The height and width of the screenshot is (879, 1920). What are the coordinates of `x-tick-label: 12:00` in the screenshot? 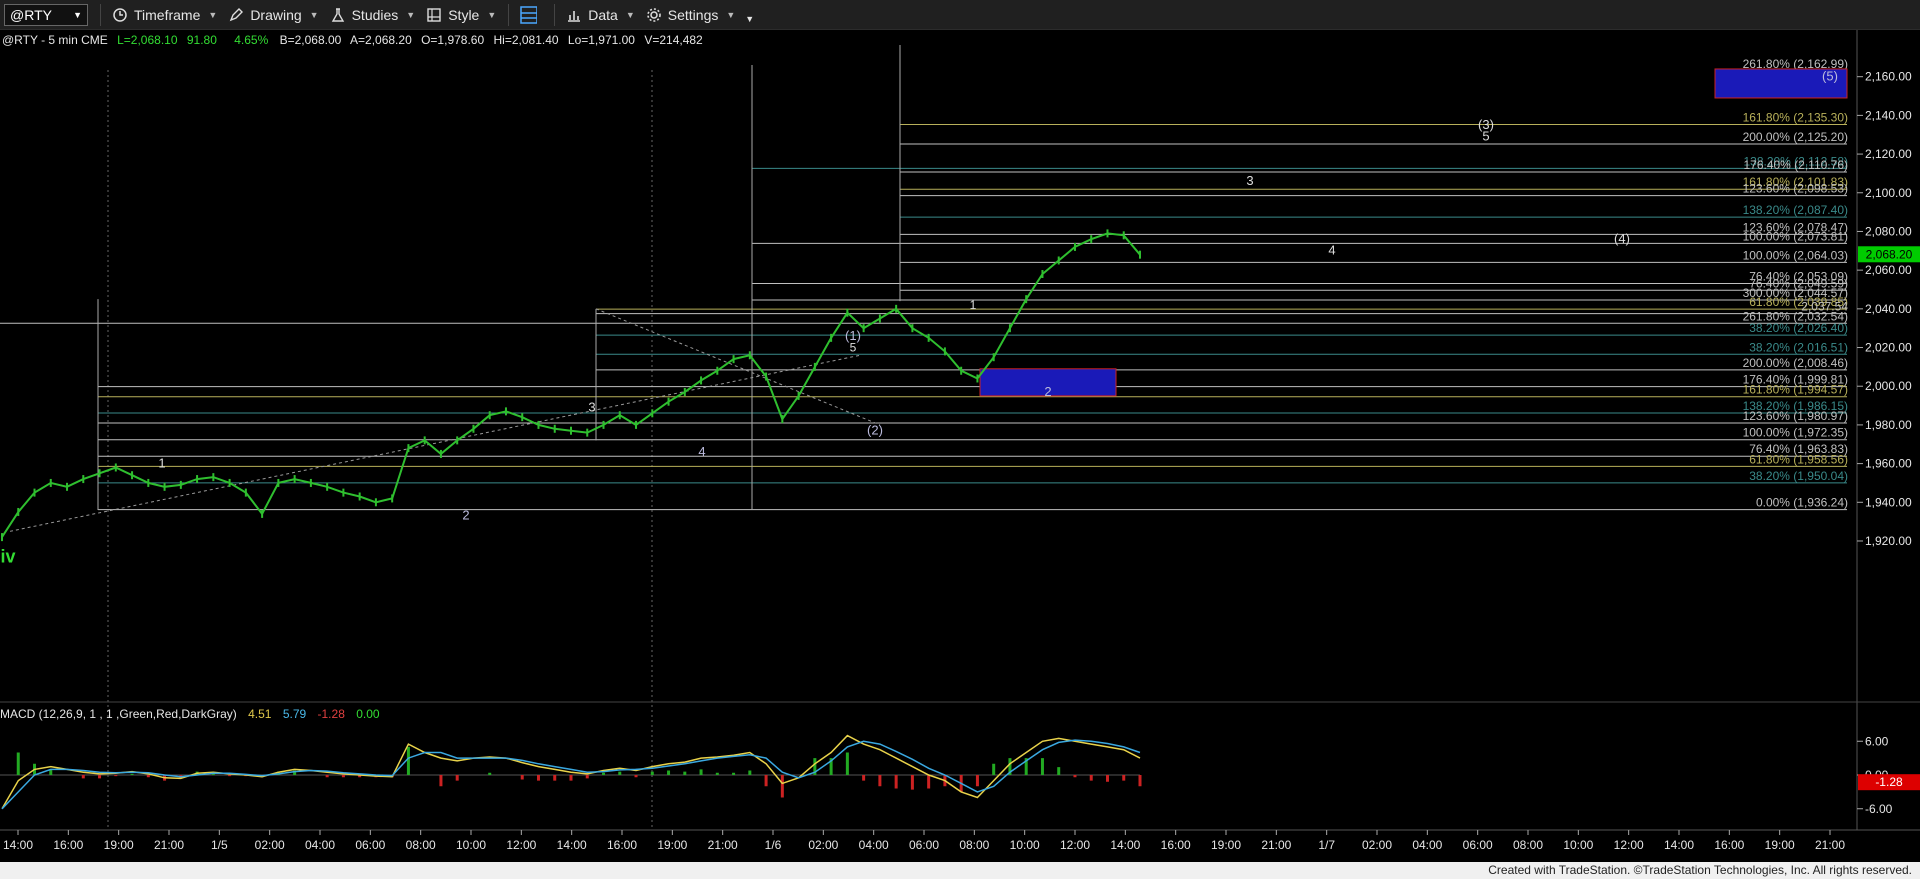 It's located at (1629, 845).